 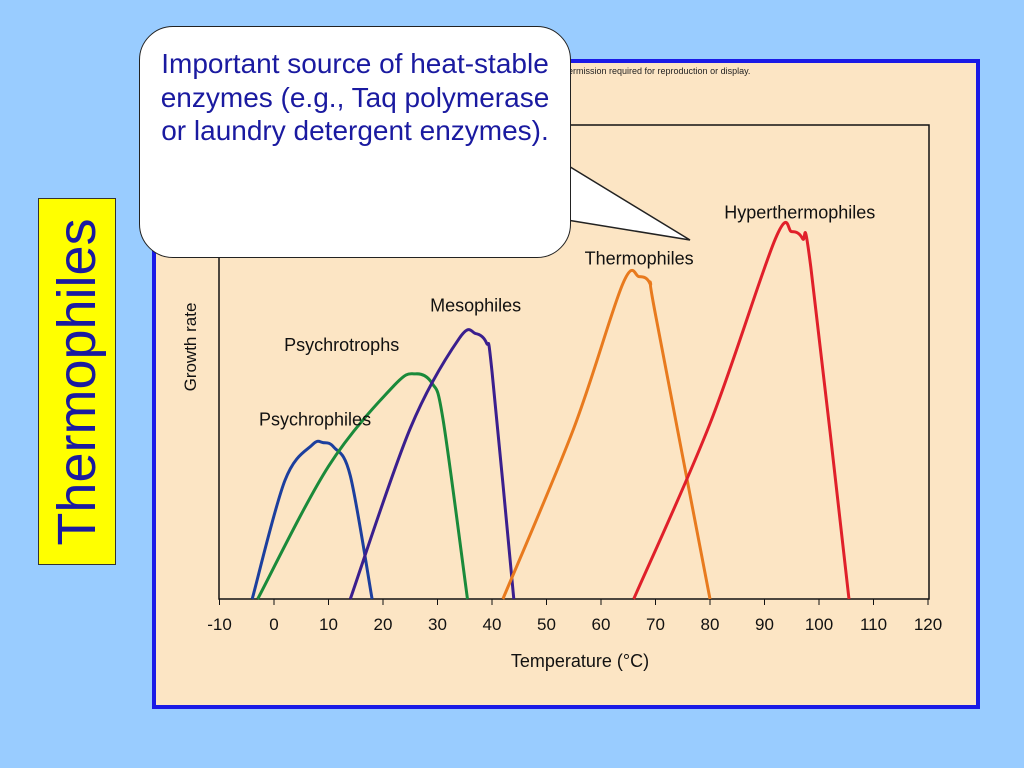 What do you see at coordinates (819, 624) in the screenshot?
I see `x-tick-label: 100` at bounding box center [819, 624].